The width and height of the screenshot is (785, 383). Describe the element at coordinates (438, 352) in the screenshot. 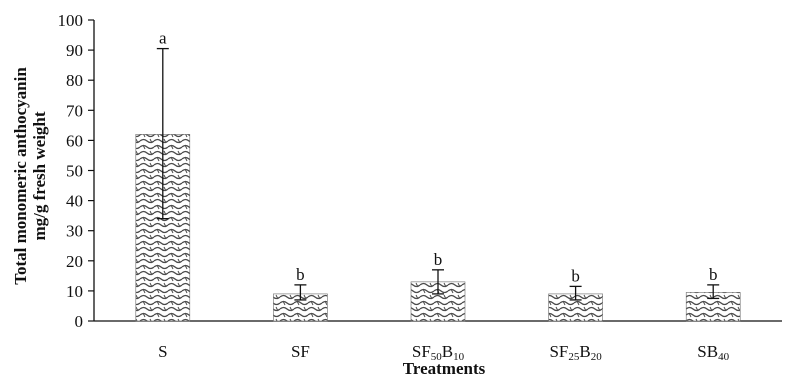

I see `x-tick-label: SF50B10` at that location.